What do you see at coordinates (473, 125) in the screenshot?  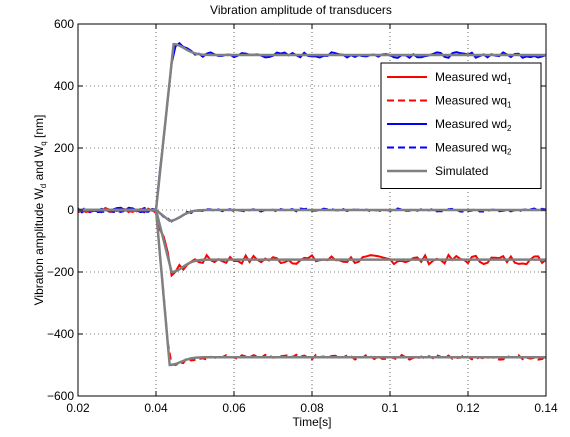 I see `legend-entry: Measured wd2` at bounding box center [473, 125].